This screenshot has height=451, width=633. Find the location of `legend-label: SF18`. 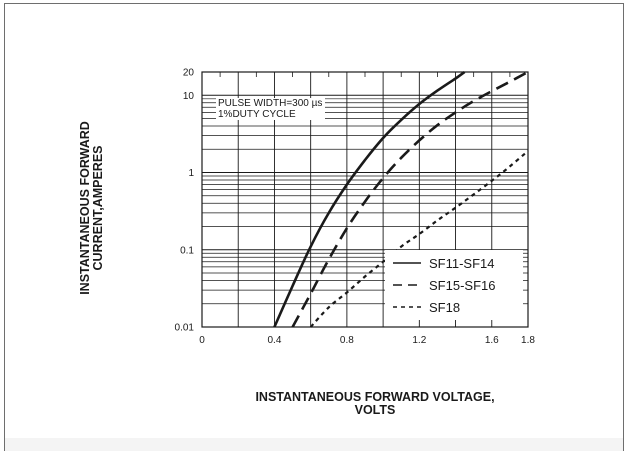

legend-label: SF18 is located at coordinates (444, 307).